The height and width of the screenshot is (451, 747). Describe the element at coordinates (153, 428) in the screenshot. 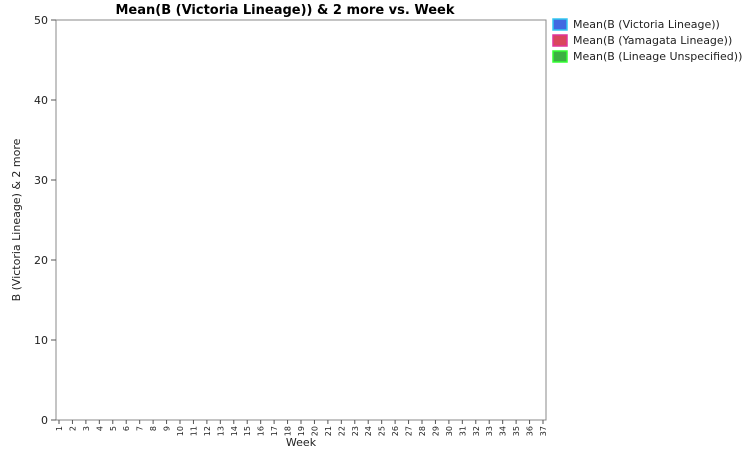

I see `x-tick-label: 8` at that location.